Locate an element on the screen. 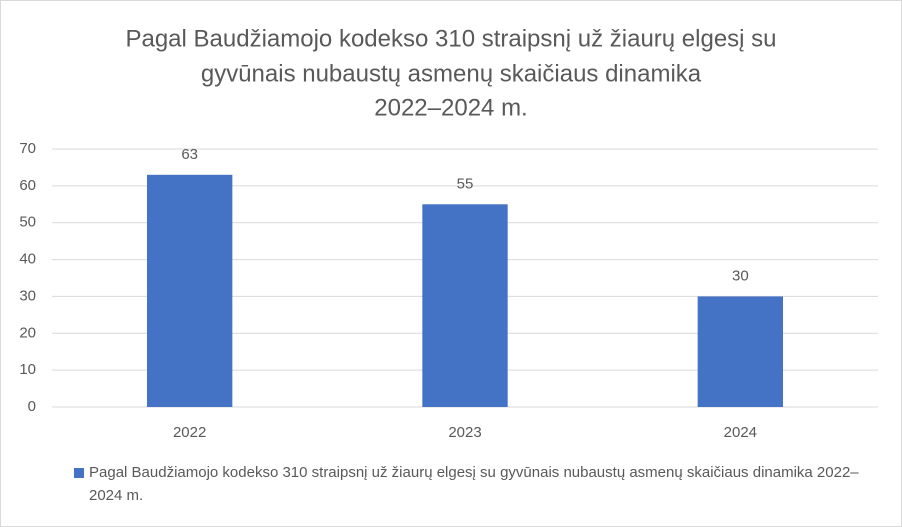 This screenshot has height=527, width=902. y-tick-label: 70 is located at coordinates (27, 148).